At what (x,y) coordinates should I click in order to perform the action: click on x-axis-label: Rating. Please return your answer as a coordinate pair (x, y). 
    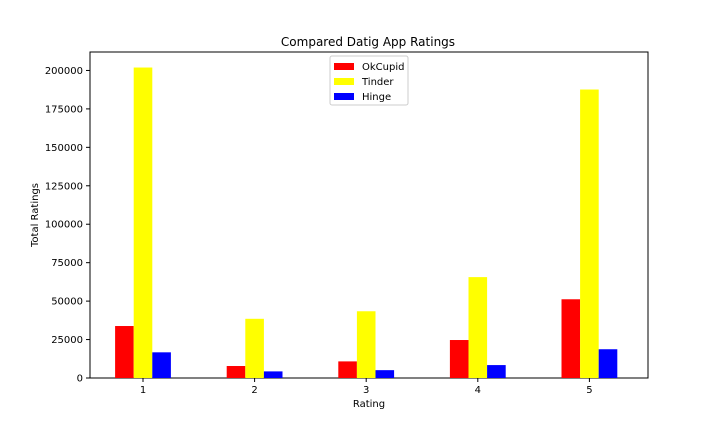
    Looking at the image, I should click on (369, 404).